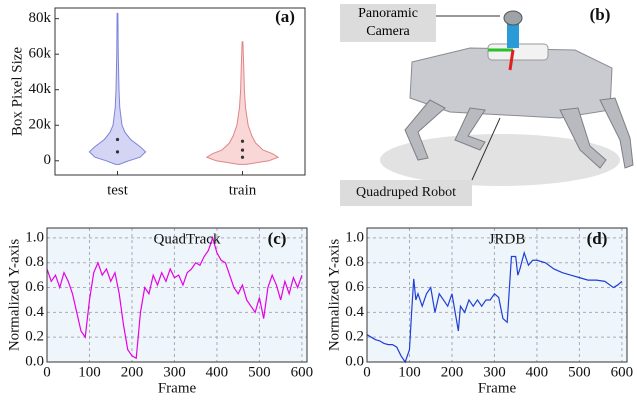  Describe the element at coordinates (277, 238) in the screenshot. I see `panel-label: (c)` at that location.